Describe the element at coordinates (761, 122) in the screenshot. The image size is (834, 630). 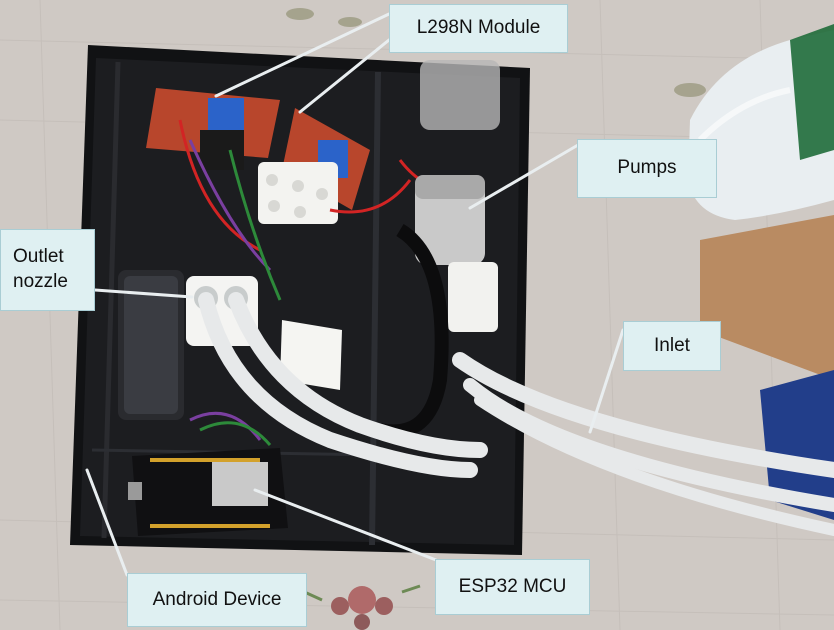
I see `water-bottle` at that location.